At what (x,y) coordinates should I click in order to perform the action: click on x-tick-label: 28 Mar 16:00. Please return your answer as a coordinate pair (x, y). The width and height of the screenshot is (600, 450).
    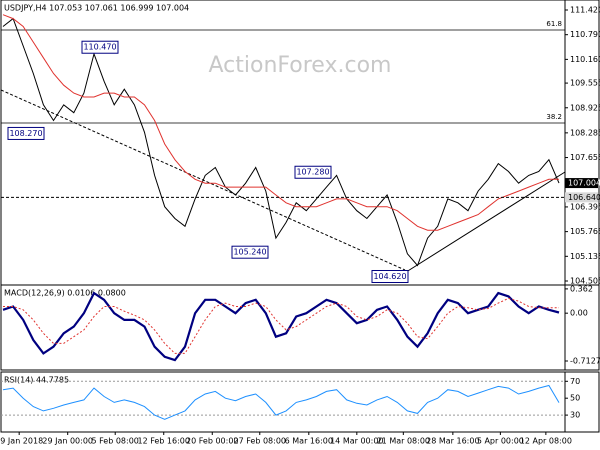
    Looking at the image, I should click on (452, 441).